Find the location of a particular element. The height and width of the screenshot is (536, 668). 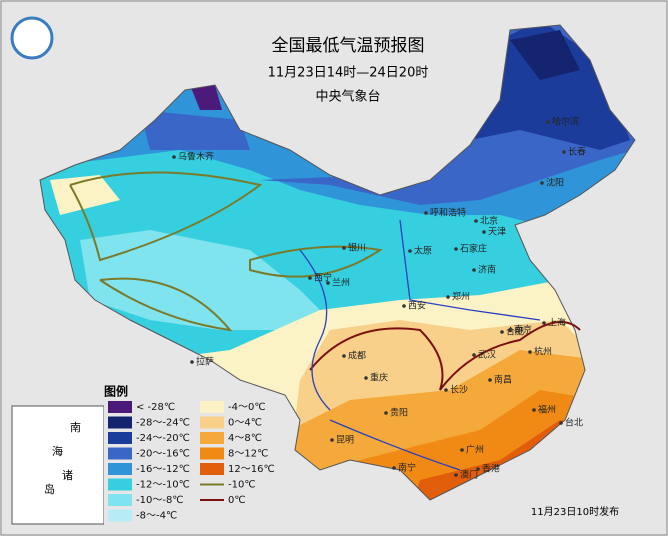

city-label: 石家庄 is located at coordinates (473, 249).